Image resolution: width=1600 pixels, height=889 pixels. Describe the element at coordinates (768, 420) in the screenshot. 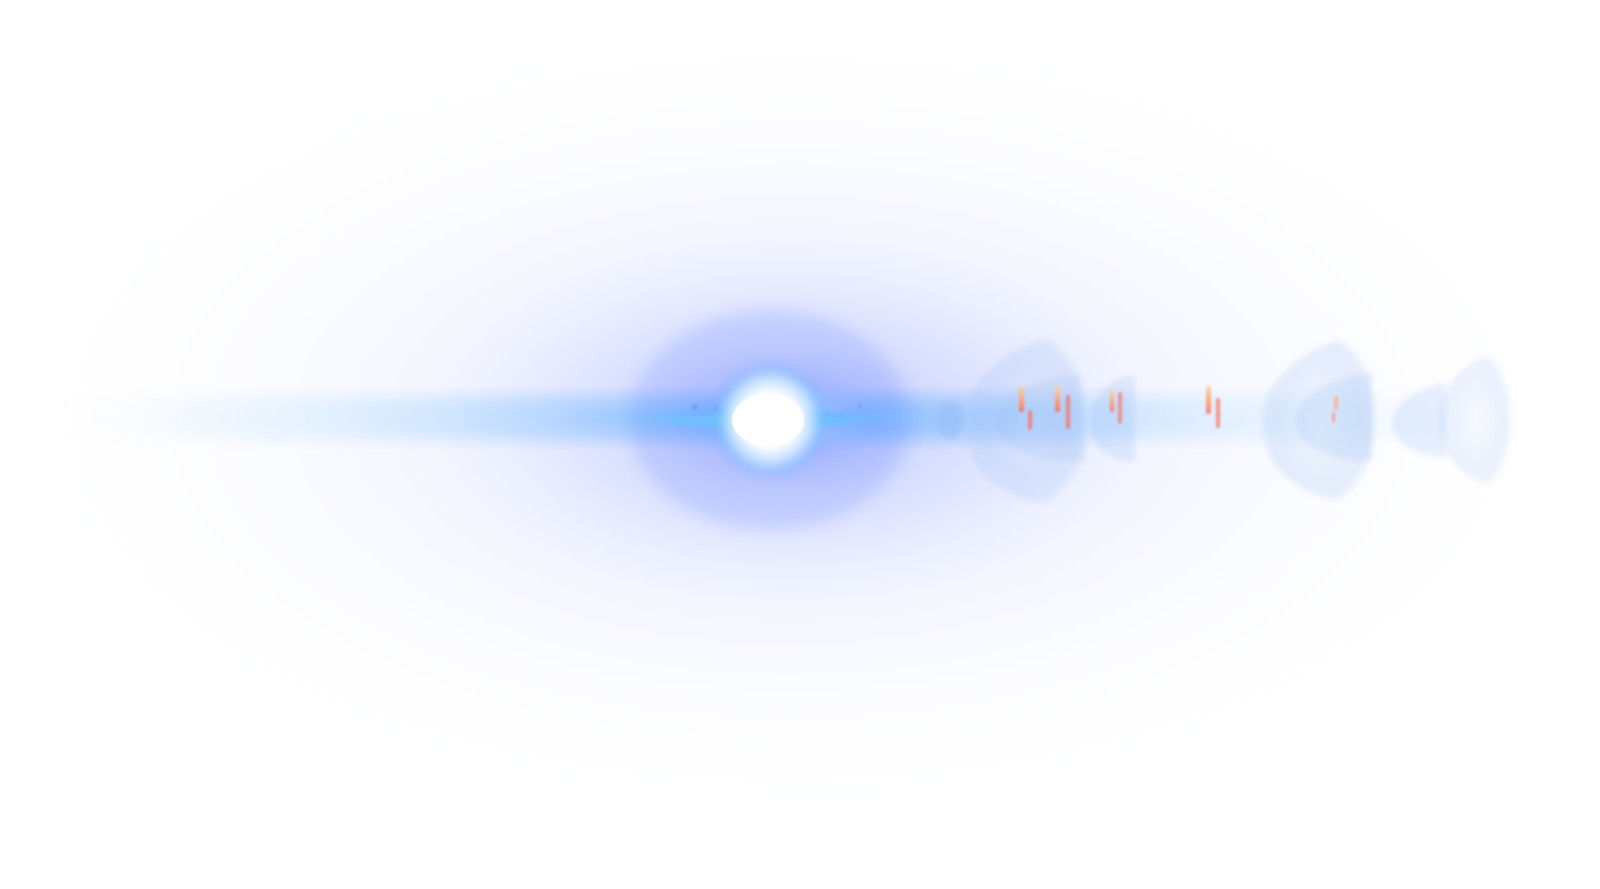

I see `flare-core` at that location.